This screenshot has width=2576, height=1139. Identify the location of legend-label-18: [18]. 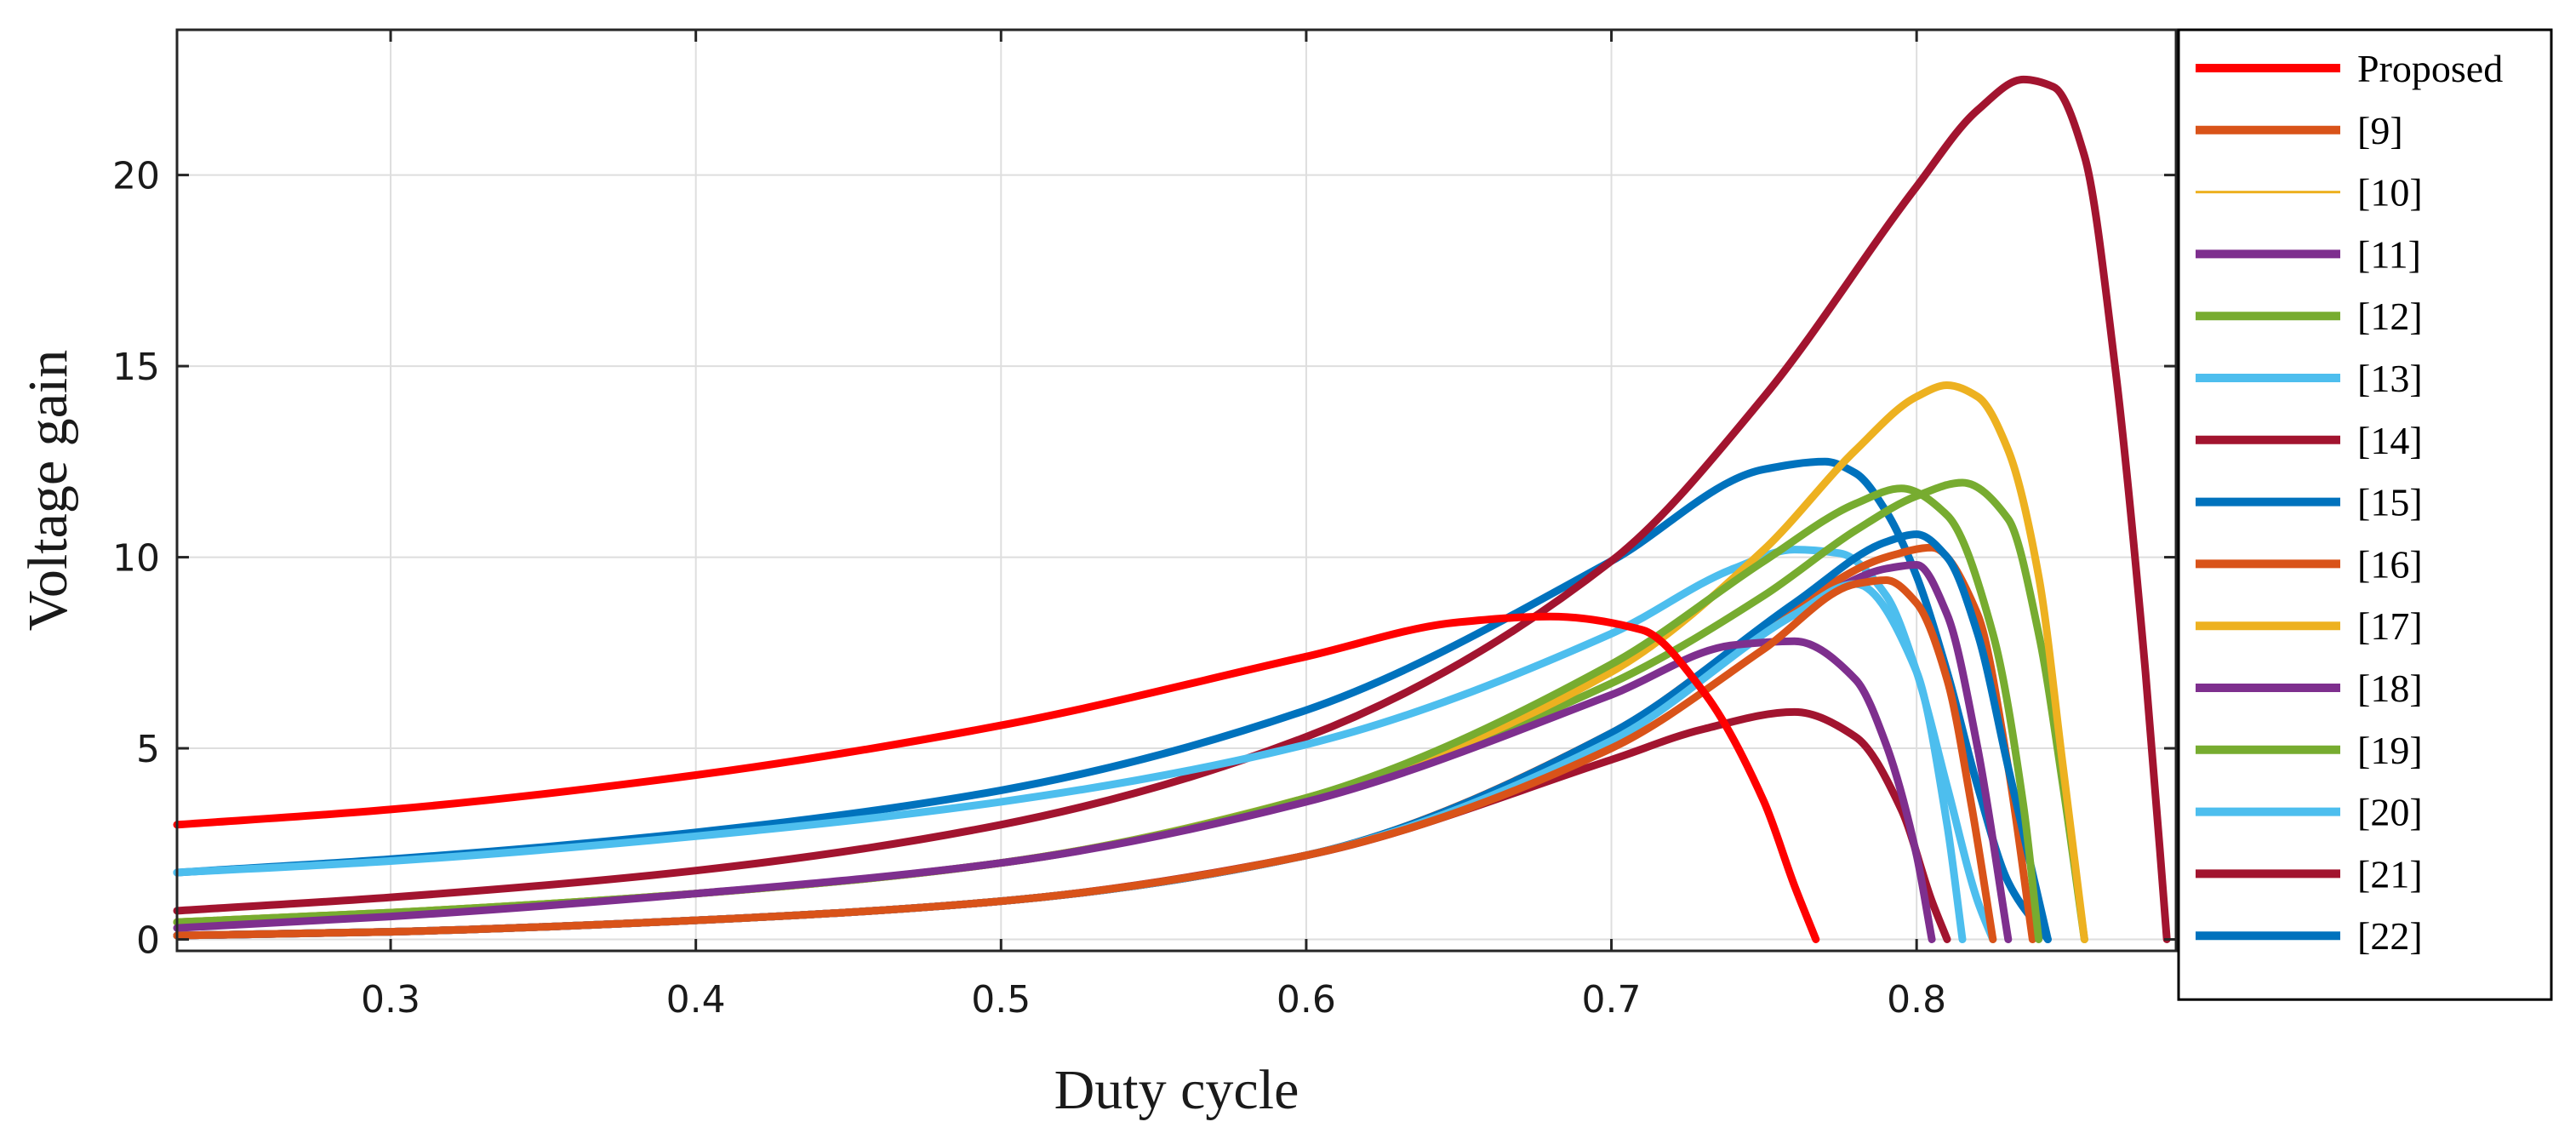
(2390, 688).